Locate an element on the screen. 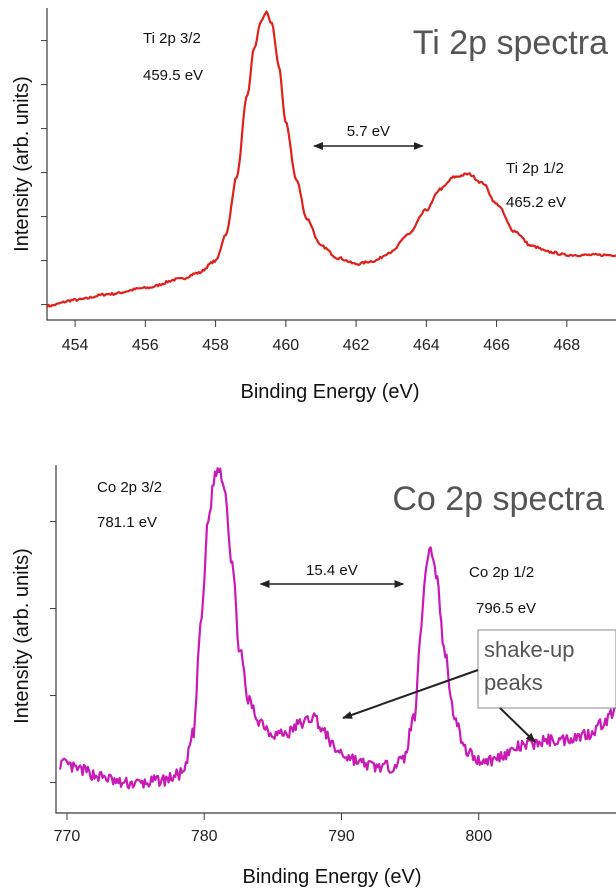  ti-y-axis-label: Intensity (arb. units) is located at coordinates (22, 164).